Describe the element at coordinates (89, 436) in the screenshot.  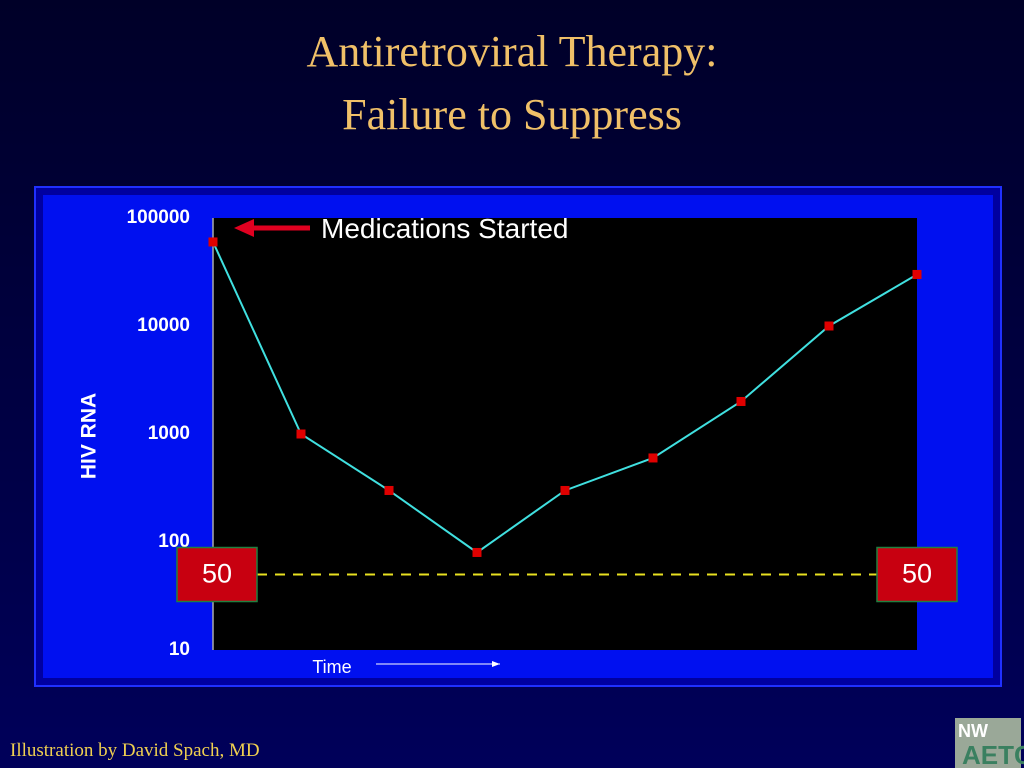
I see `y-axis-label: HIV RNA` at that location.